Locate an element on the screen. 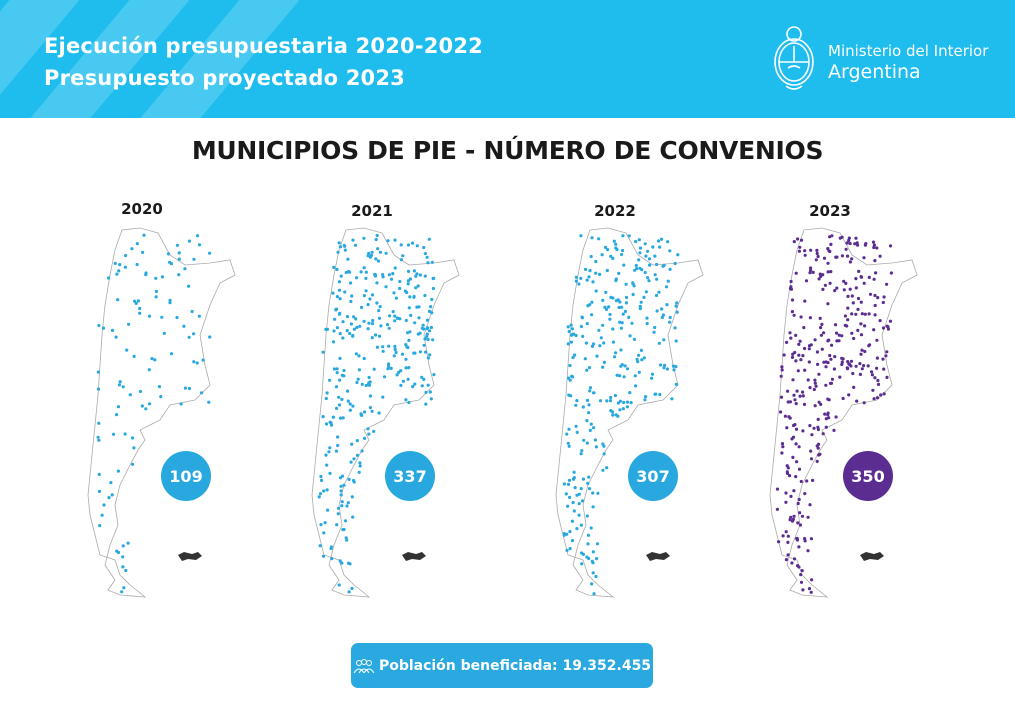  year-label-2020: 2020 is located at coordinates (142, 209).